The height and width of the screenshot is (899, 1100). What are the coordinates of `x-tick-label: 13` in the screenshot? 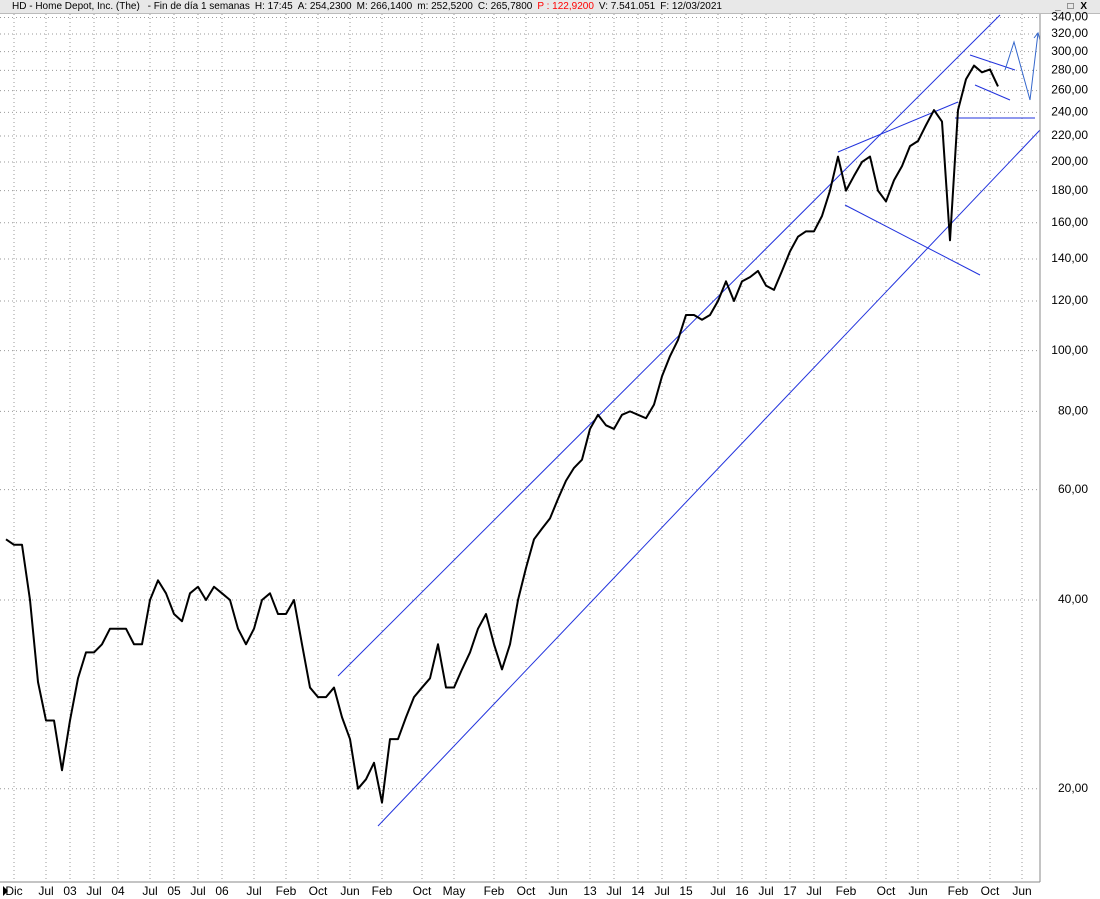 It's located at (590, 891).